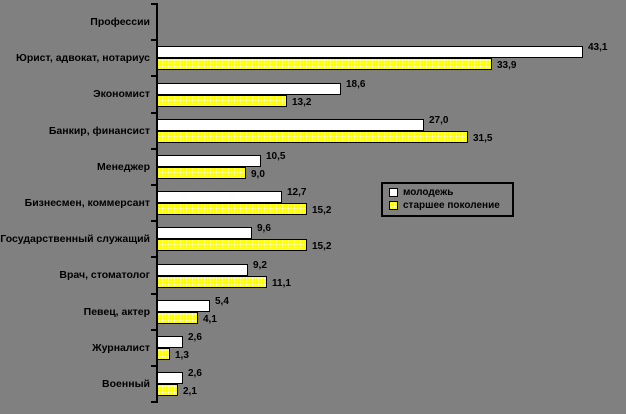 The width and height of the screenshot is (626, 414). I want to click on legend-swatch-older-generation-icon, so click(393, 205).